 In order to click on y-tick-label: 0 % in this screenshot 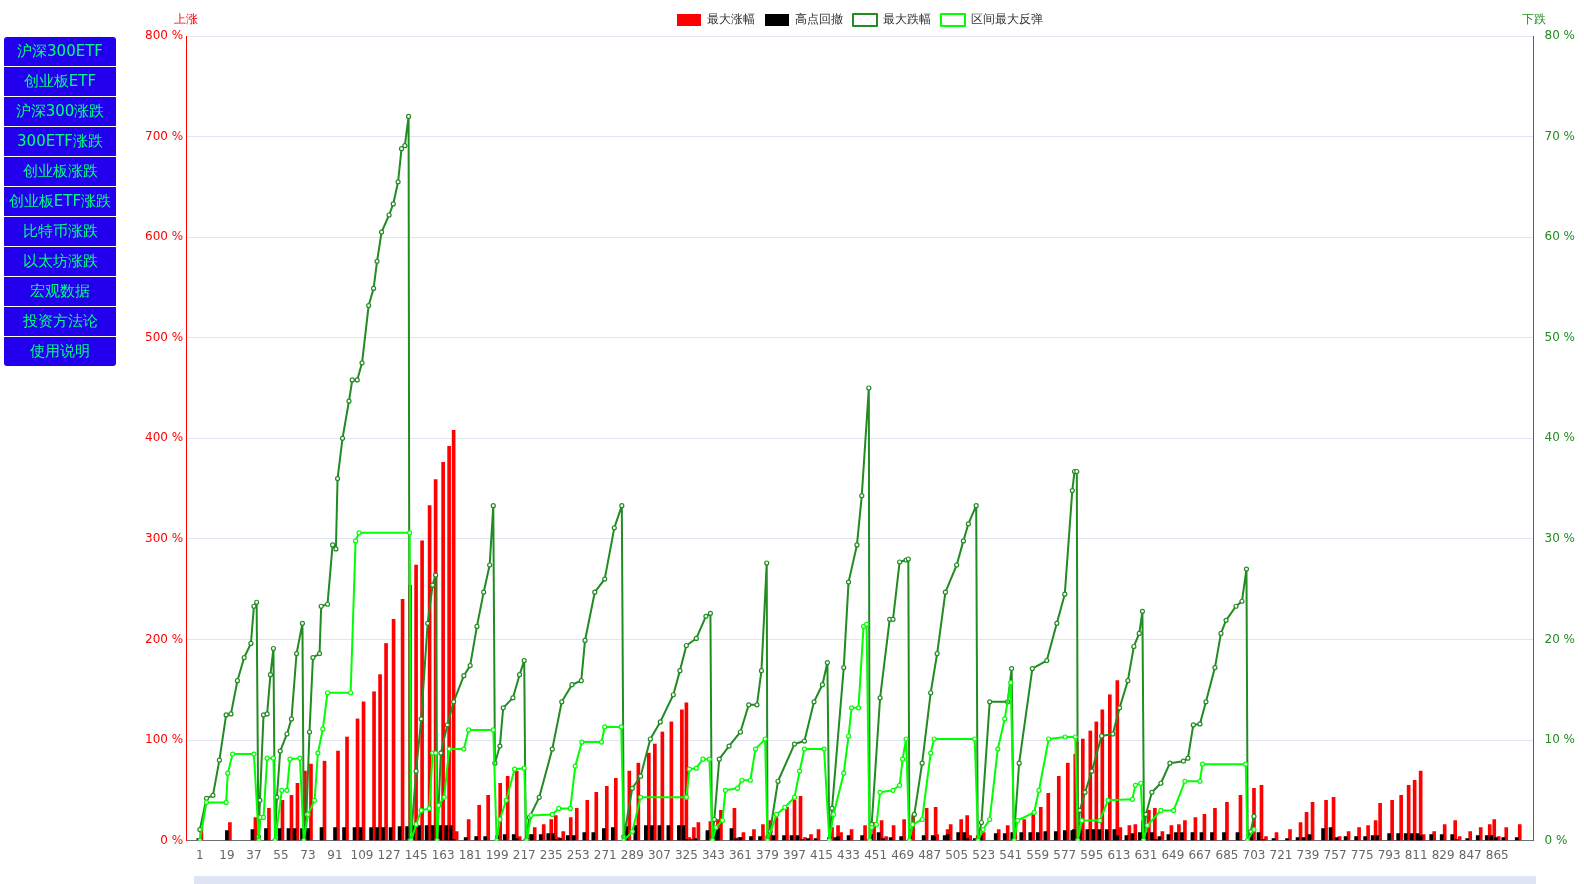, I will do `click(172, 839)`.